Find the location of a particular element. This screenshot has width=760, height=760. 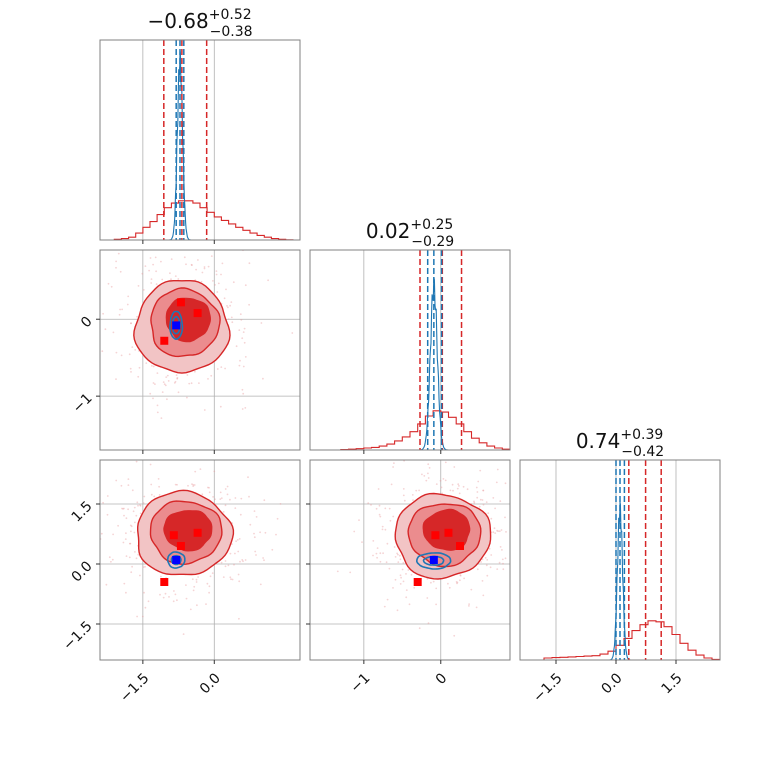

x-tick-label-1.5: 1.5 is located at coordinates (672, 683).